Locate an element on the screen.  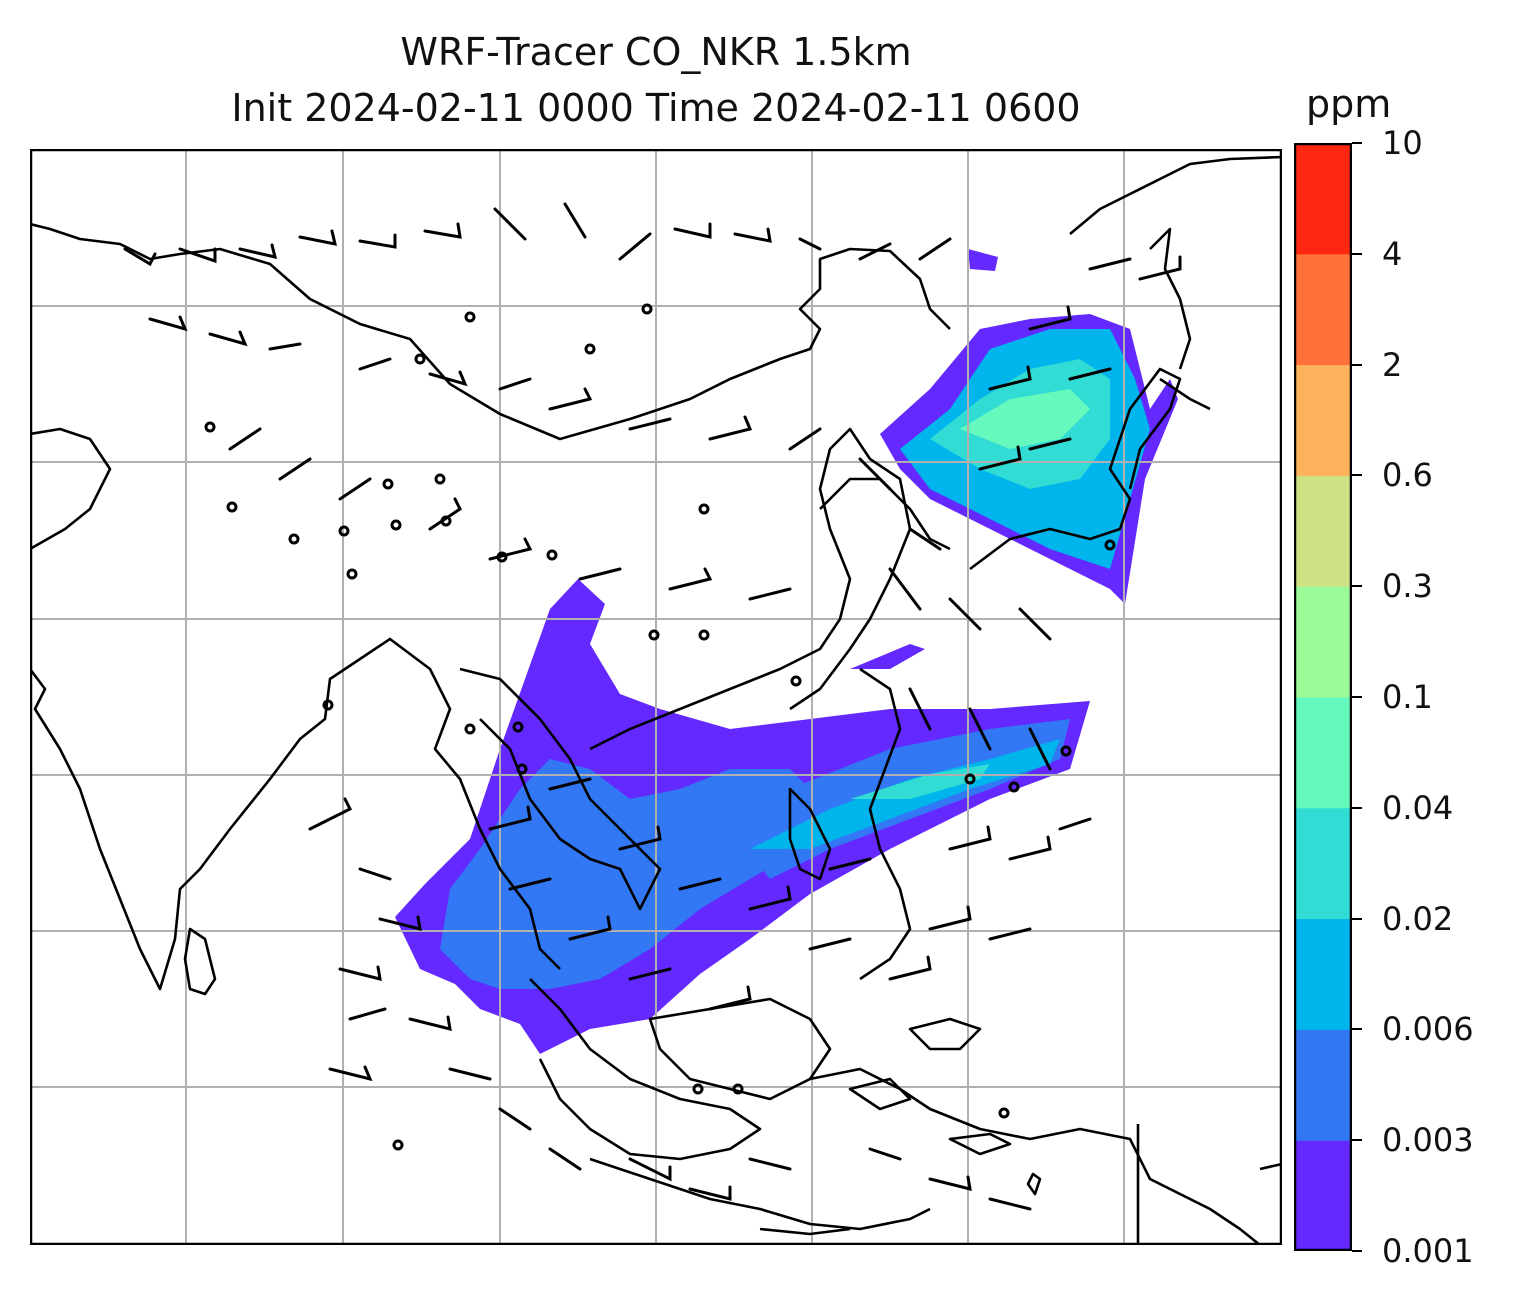
colorbar-tick-label: 0.001 is located at coordinates (1428, 1251).